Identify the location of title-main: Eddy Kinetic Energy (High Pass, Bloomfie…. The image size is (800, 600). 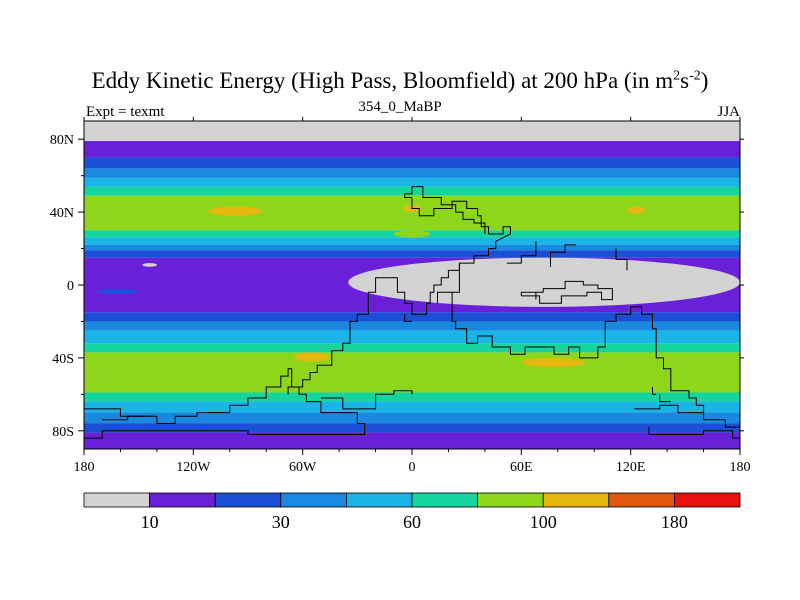
(382, 80).